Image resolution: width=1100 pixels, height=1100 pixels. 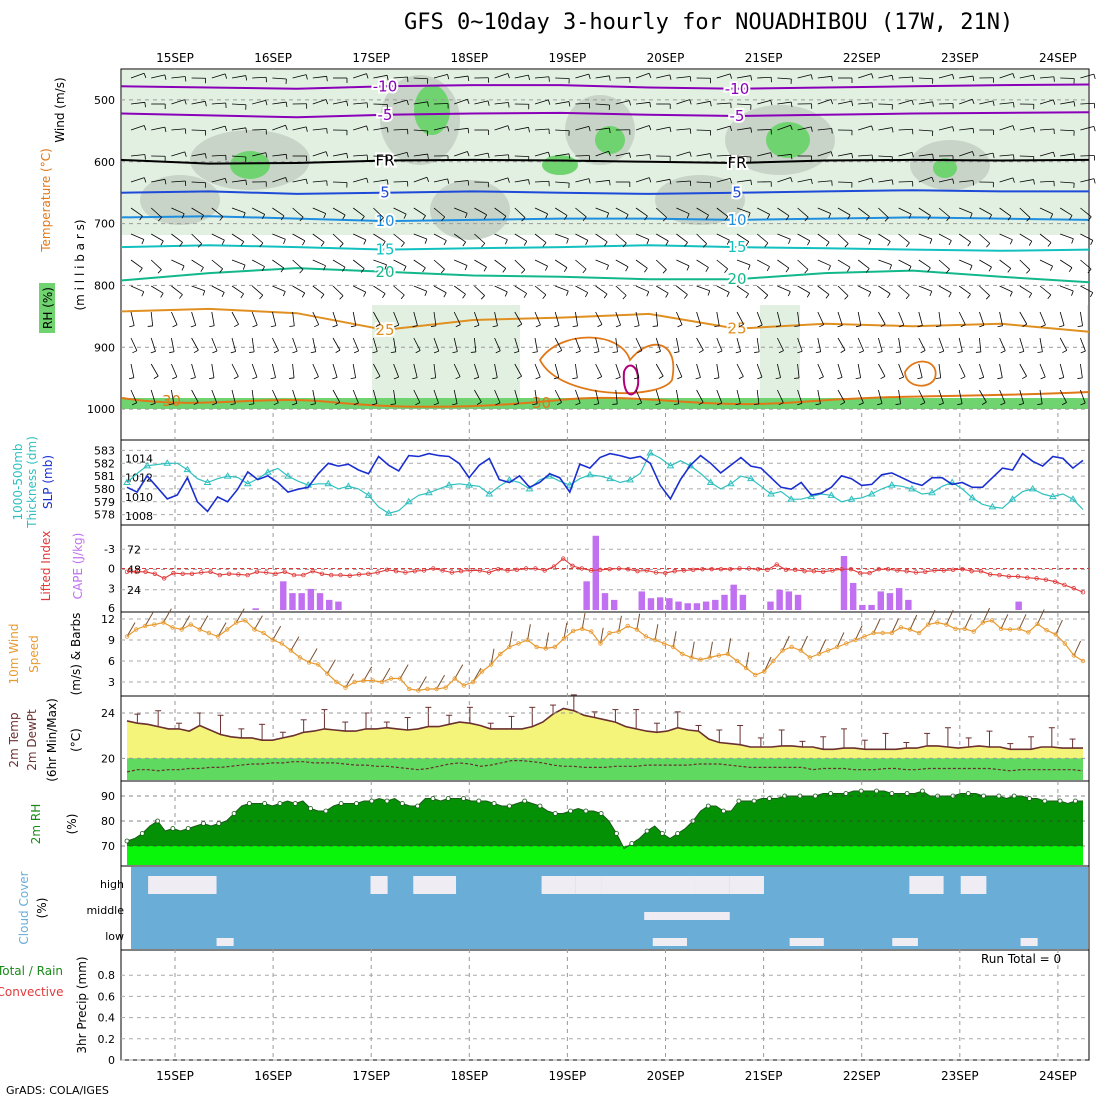 What do you see at coordinates (76, 740) in the screenshot?
I see `axis-label-temp: (°C)` at bounding box center [76, 740].